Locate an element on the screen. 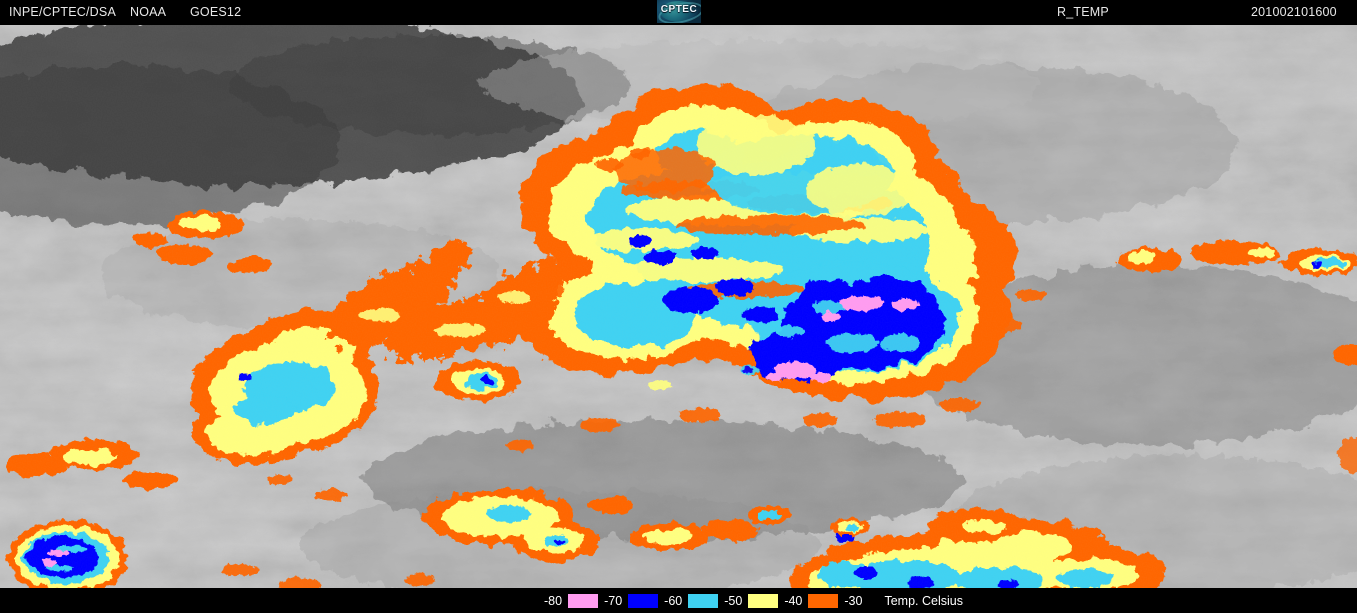  globe-icon is located at coordinates (679, 11).